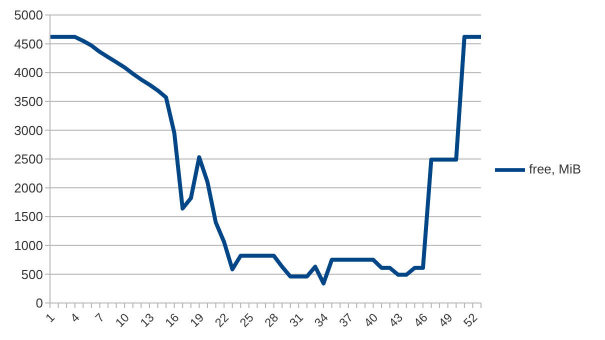 The image size is (605, 340). Describe the element at coordinates (446, 320) in the screenshot. I see `x-tick-label: 49` at that location.